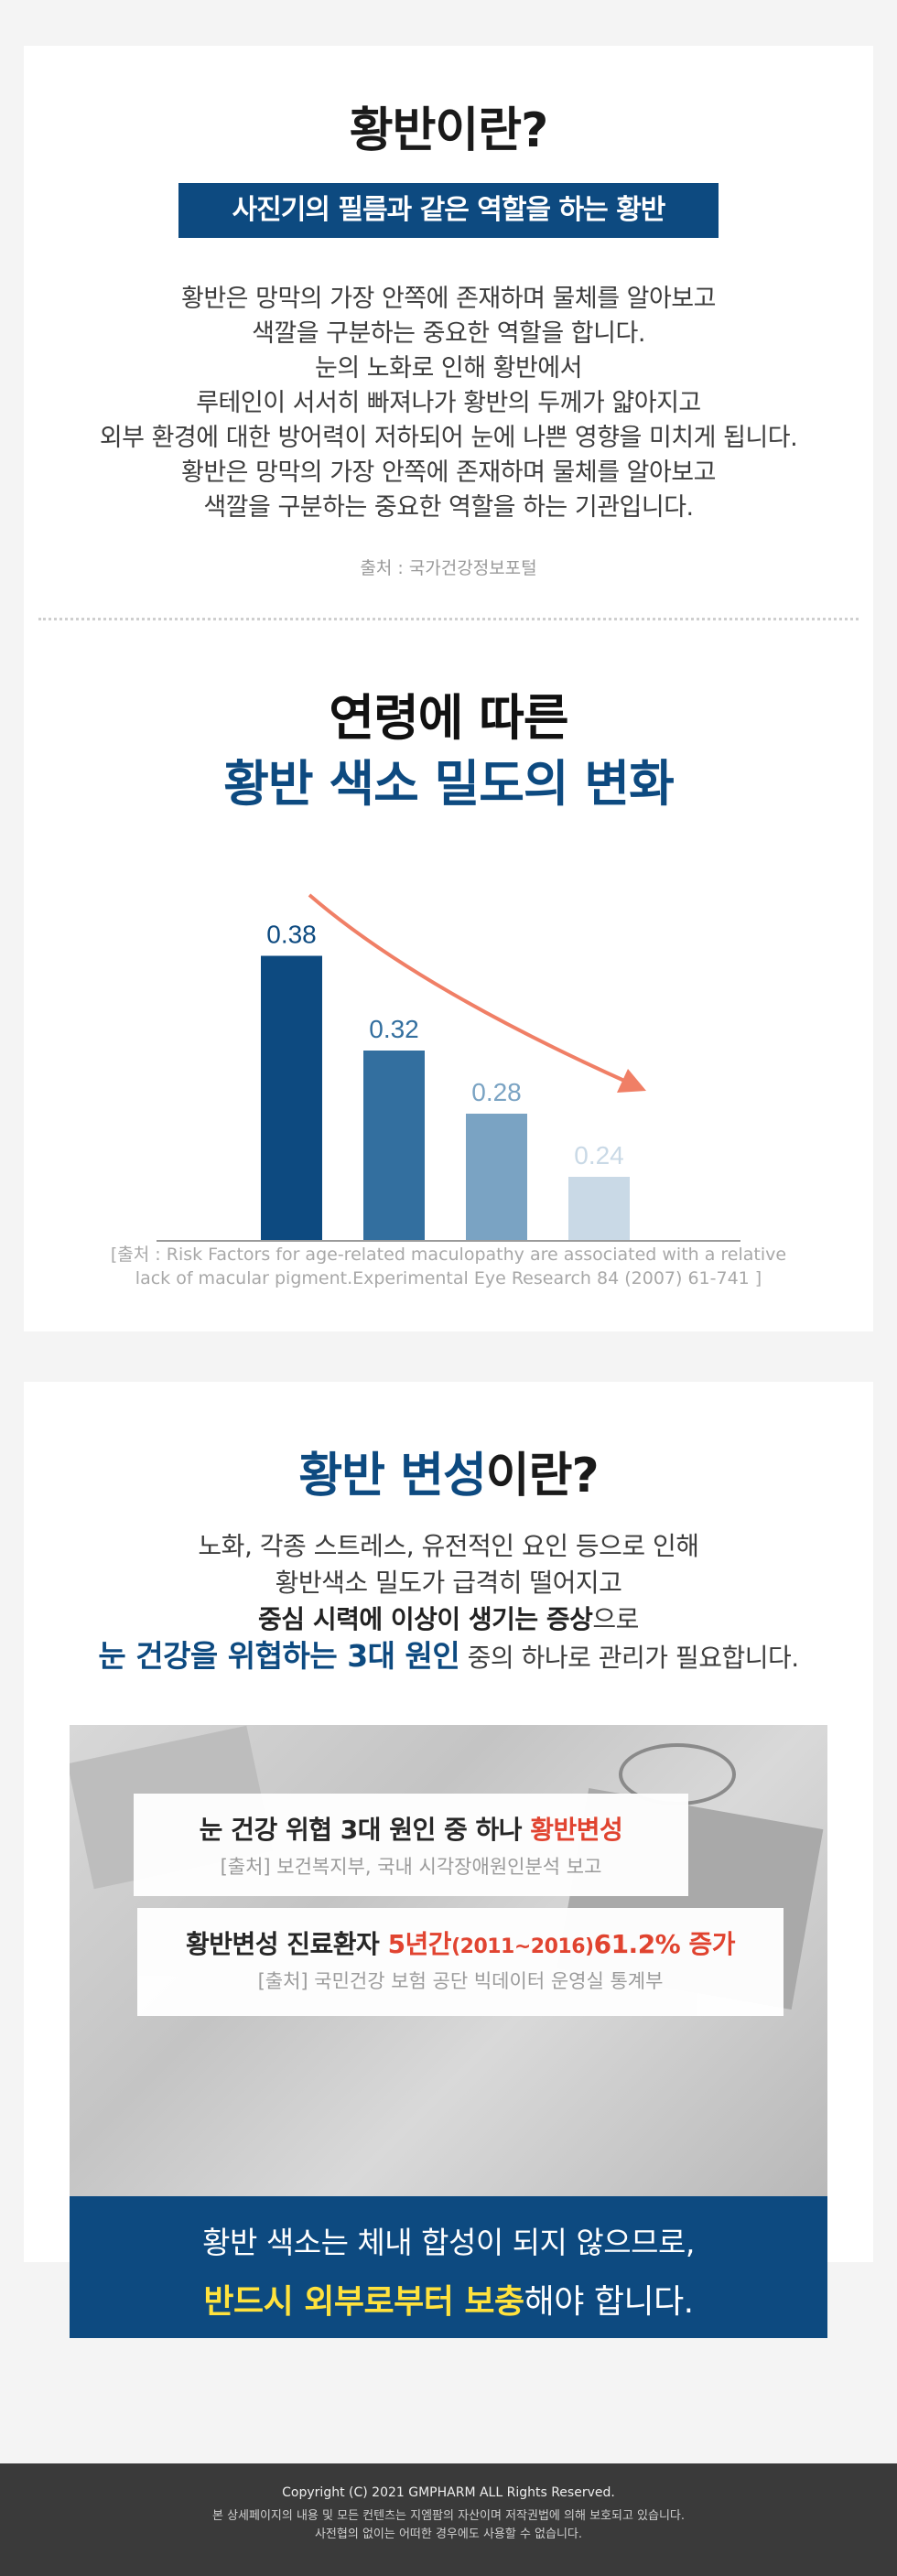 Image resolution: width=897 pixels, height=2576 pixels. What do you see at coordinates (609, 2302) in the screenshot?
I see `banner-text: 해야 합니다.` at bounding box center [609, 2302].